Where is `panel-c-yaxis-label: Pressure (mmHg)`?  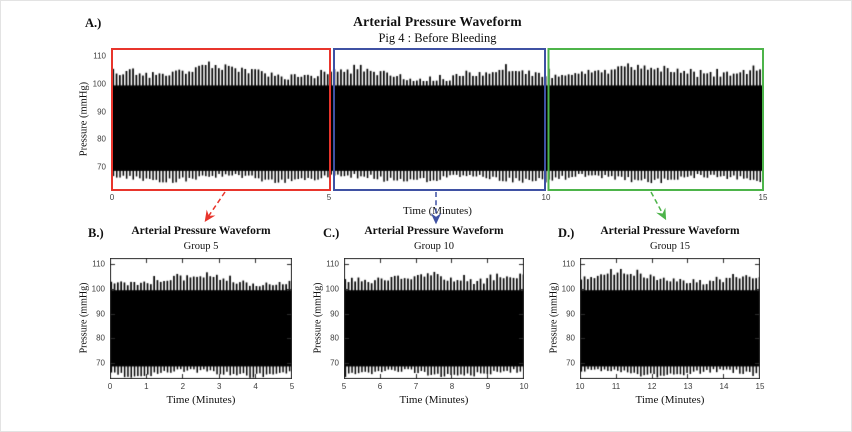 panel-c-yaxis-label: Pressure (mmHg) is located at coordinates (318, 318).